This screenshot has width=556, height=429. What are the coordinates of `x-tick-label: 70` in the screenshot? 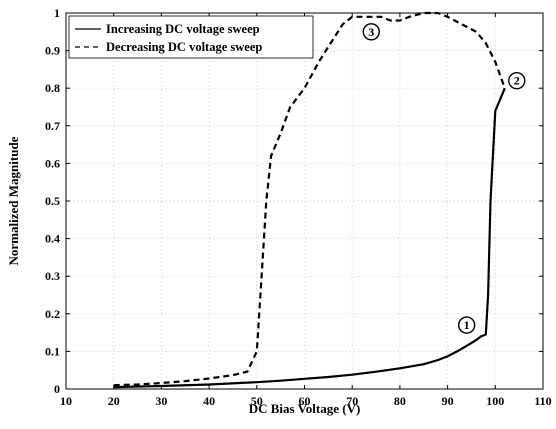 It's located at (352, 401).